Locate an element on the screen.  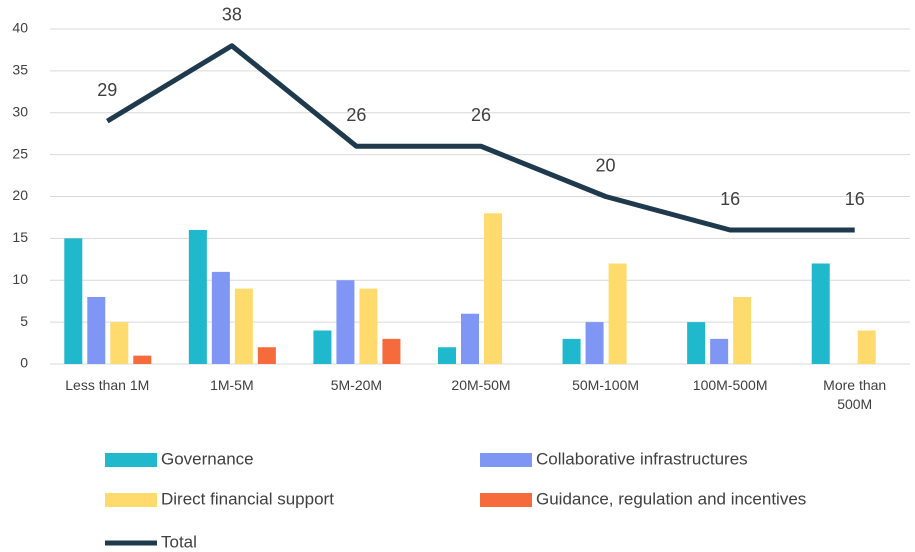
y-tick-label: 30 is located at coordinates (20, 111).